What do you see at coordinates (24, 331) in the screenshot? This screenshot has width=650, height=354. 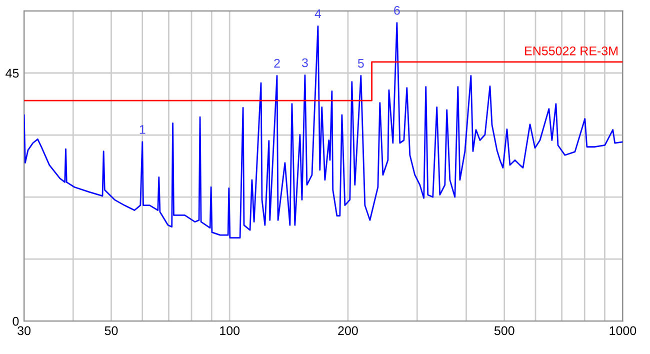 I see `x-tick-label: 30` at bounding box center [24, 331].